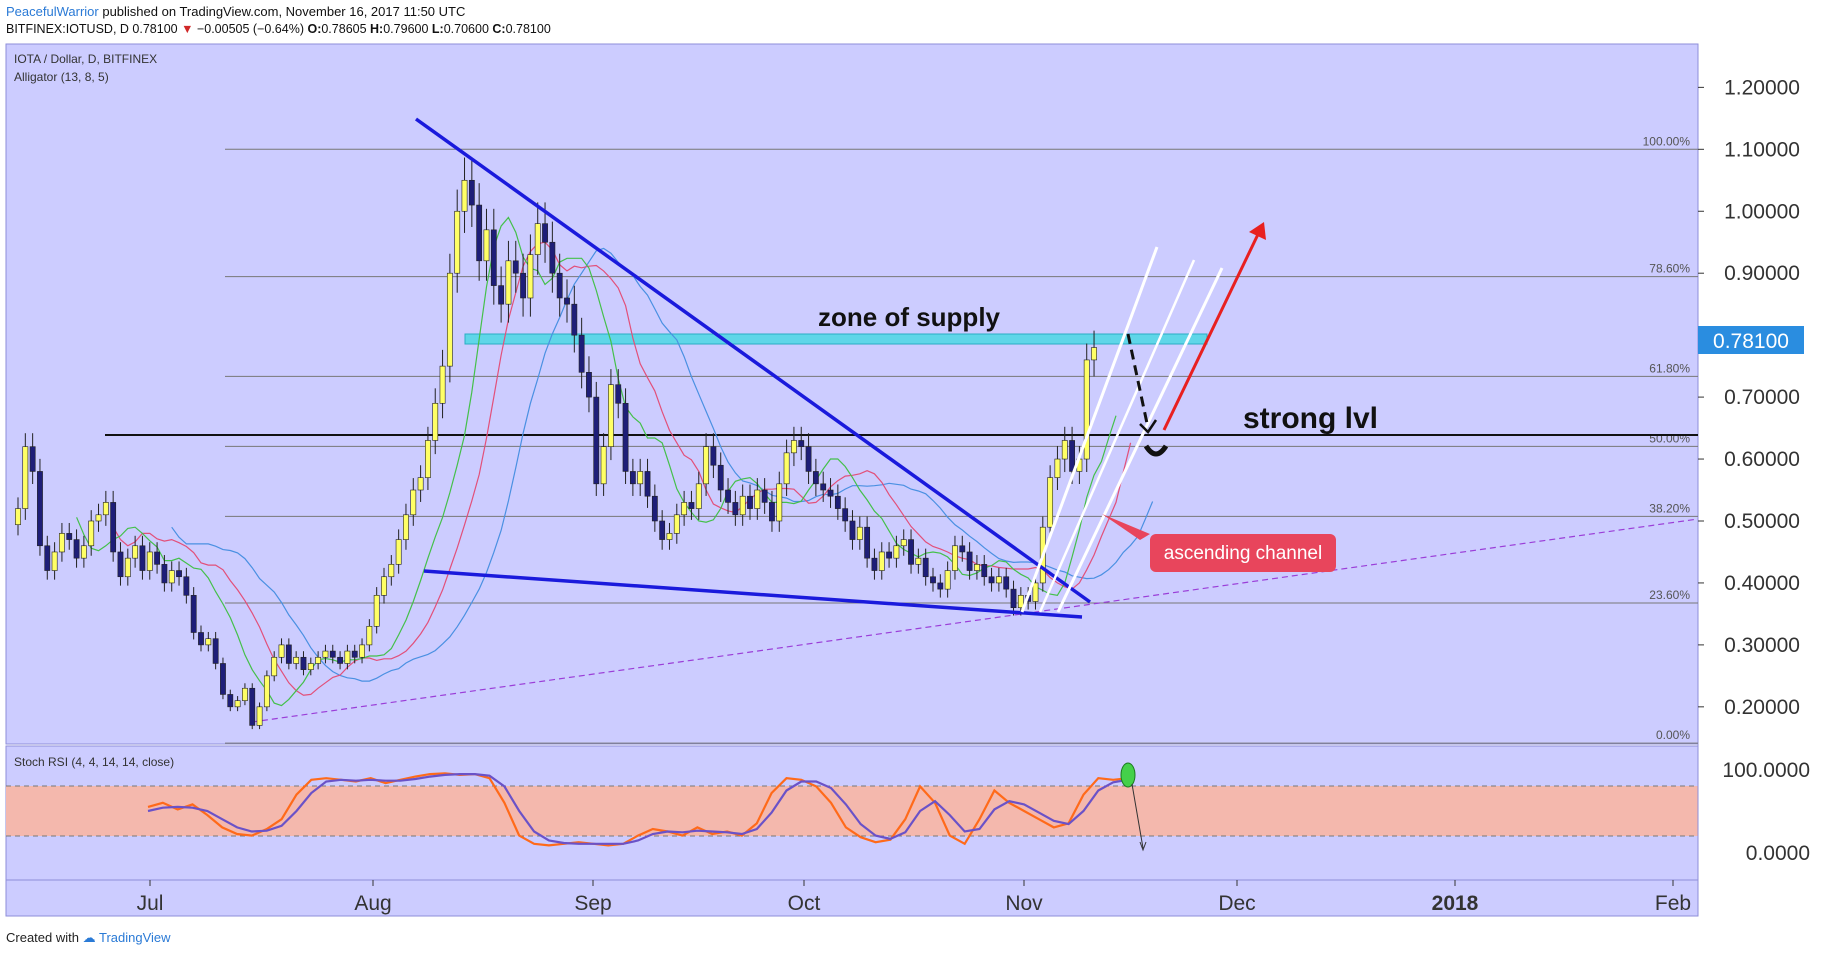  What do you see at coordinates (1213, 328) in the screenshot?
I see `target-arrow` at bounding box center [1213, 328].